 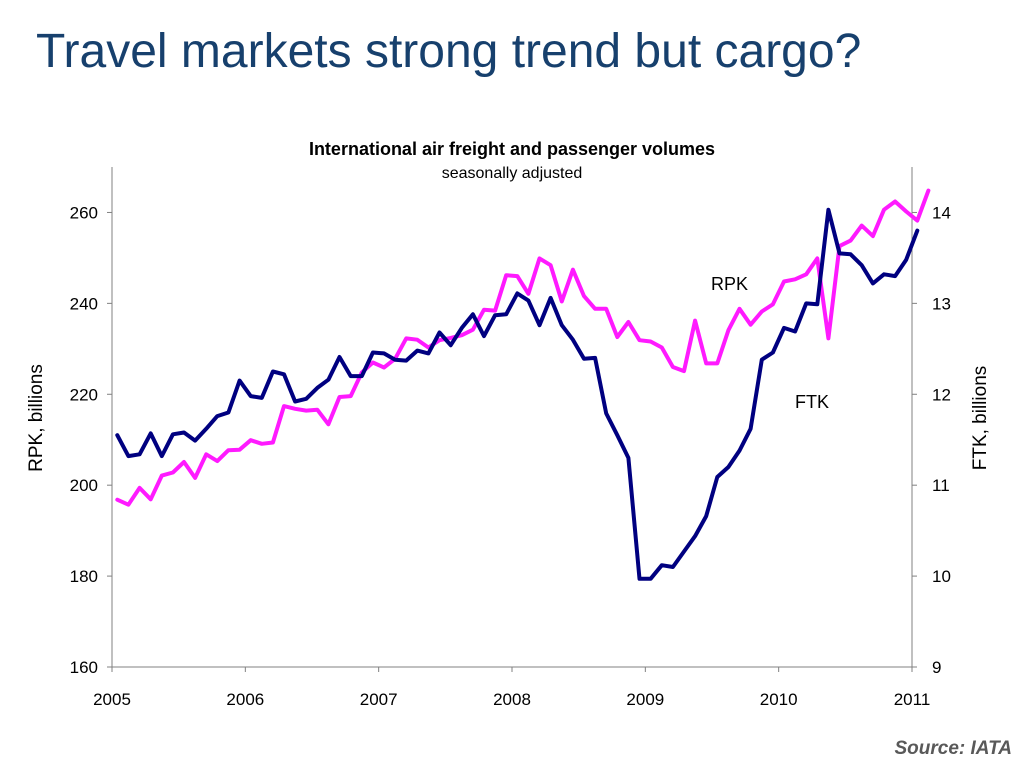 I want to click on left-tick-label: 160, so click(x=84, y=667).